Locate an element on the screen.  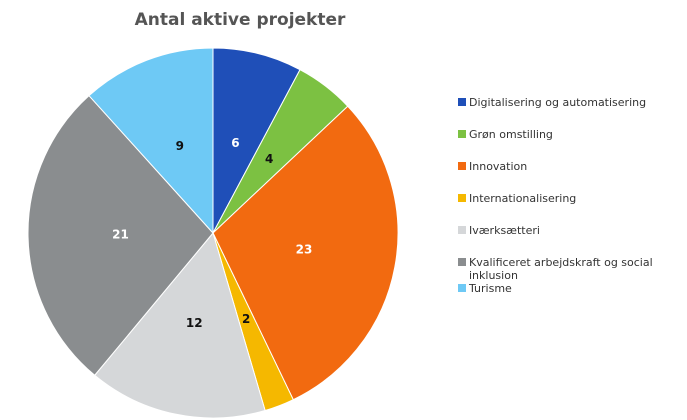
legend-label: Iværksætteri is located at coordinates (504, 230).